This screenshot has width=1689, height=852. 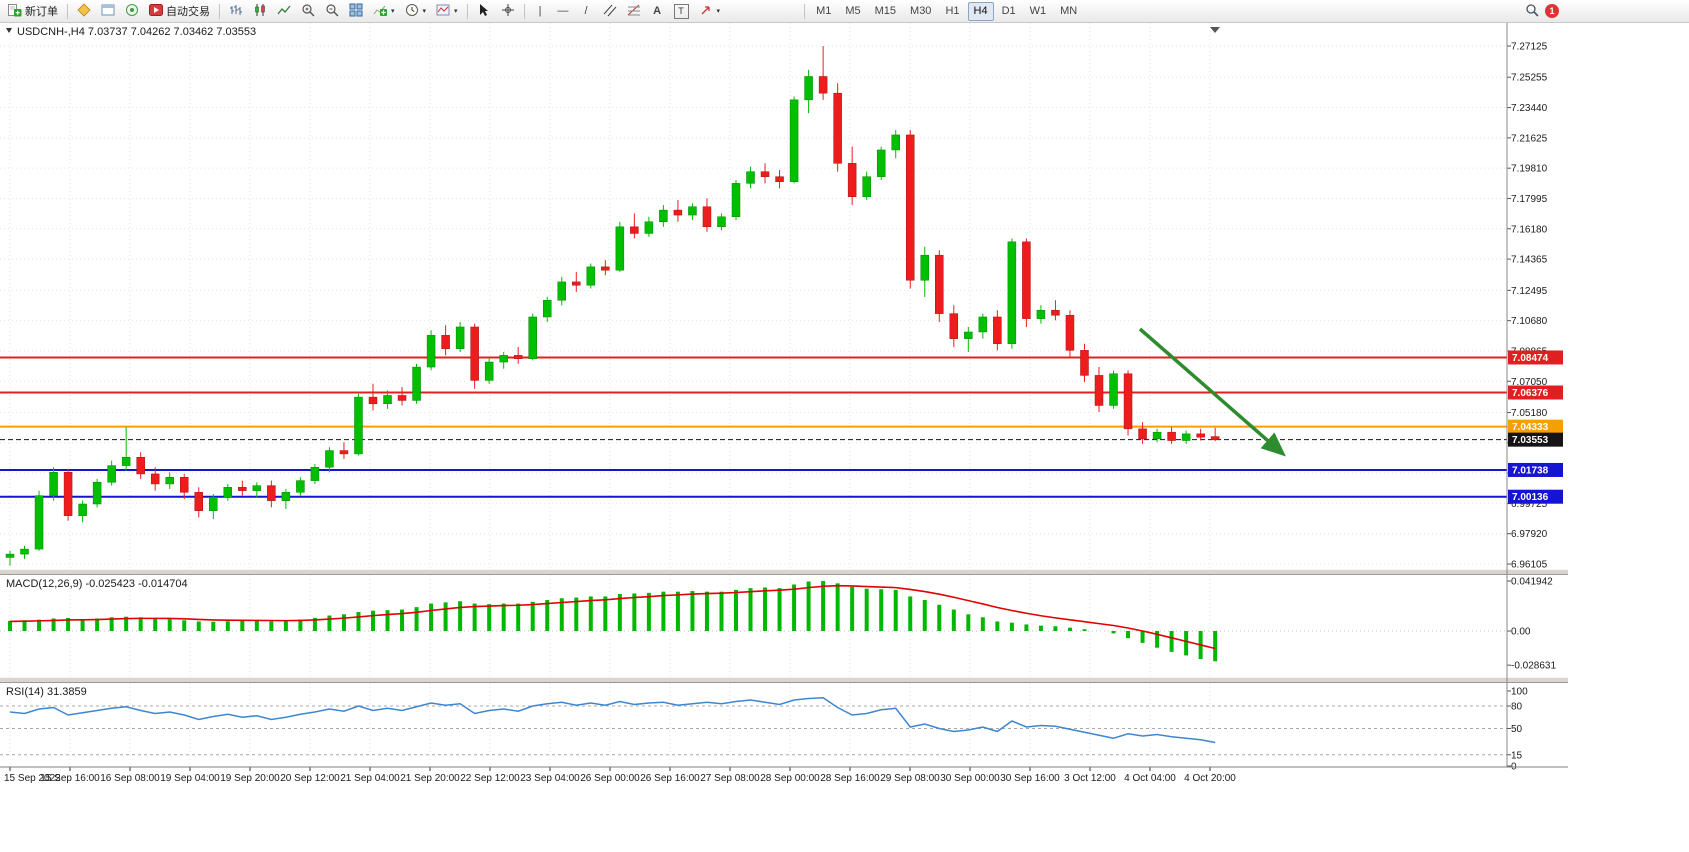 I want to click on cursor-button, so click(x=484, y=11).